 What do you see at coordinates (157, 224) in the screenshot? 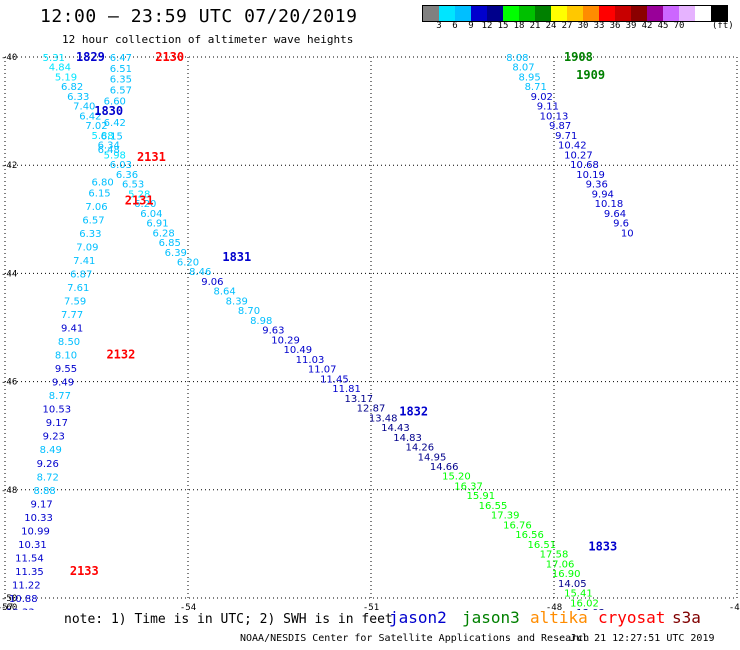
I see `wave-height-reading: 6.91` at bounding box center [157, 224].